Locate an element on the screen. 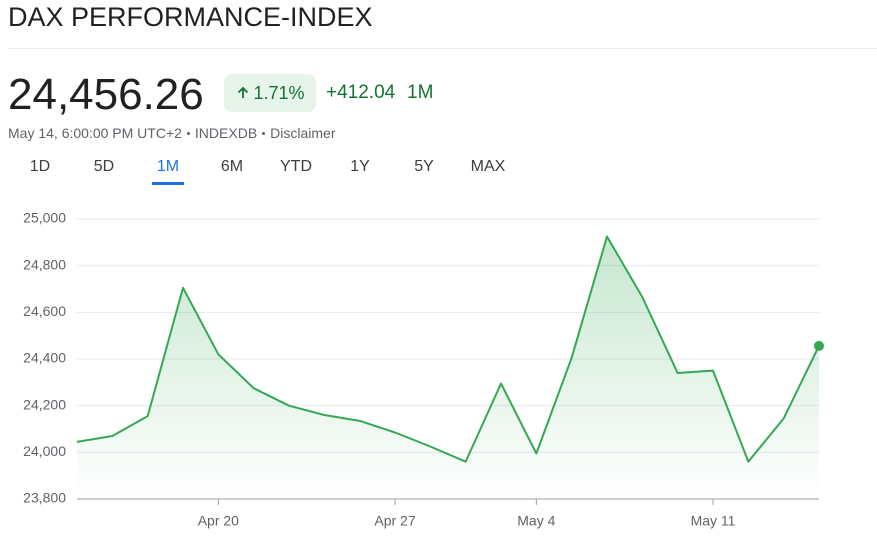 The image size is (877, 538). y-tick-label: 24,800 is located at coordinates (44, 264).